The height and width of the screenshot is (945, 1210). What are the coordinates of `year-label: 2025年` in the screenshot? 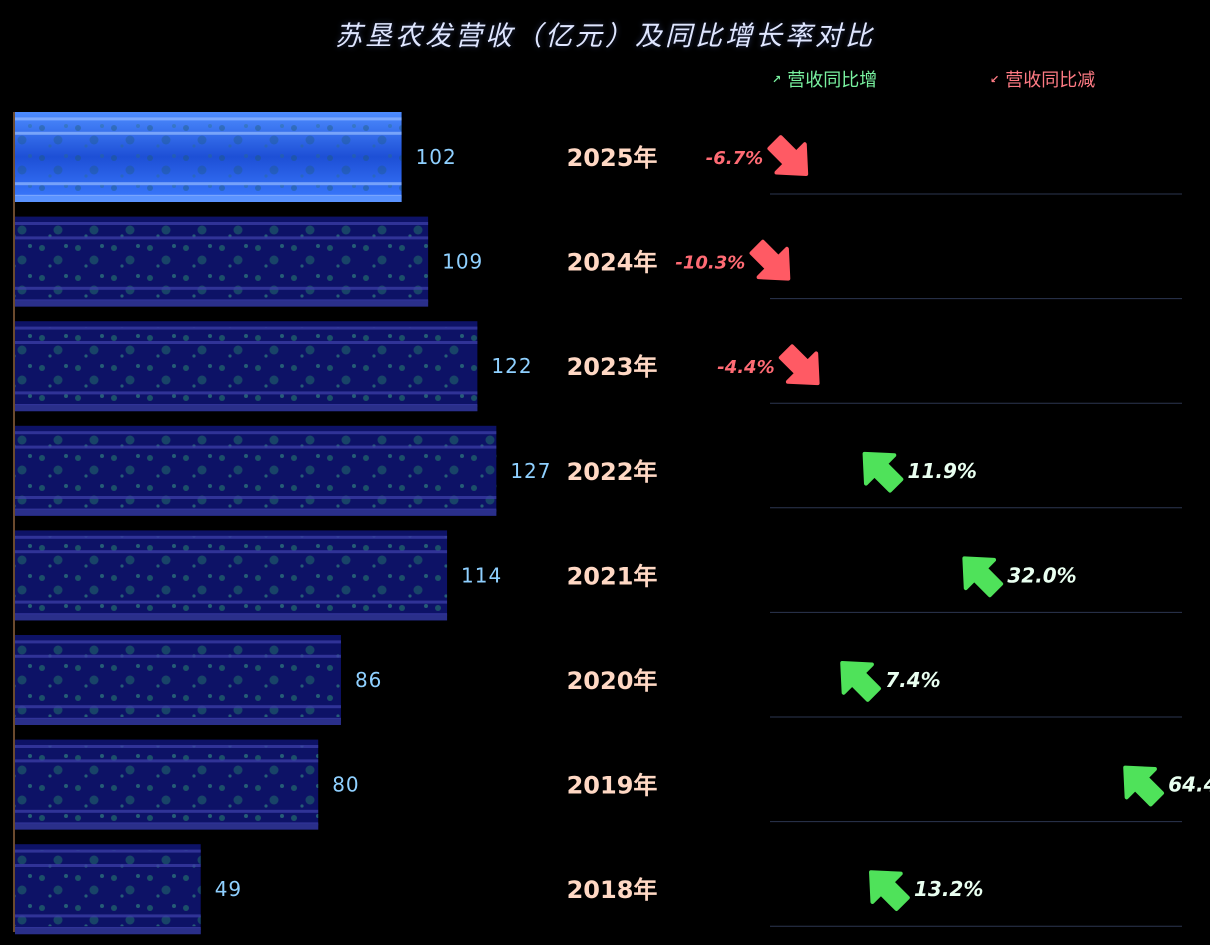 It's located at (612, 158).